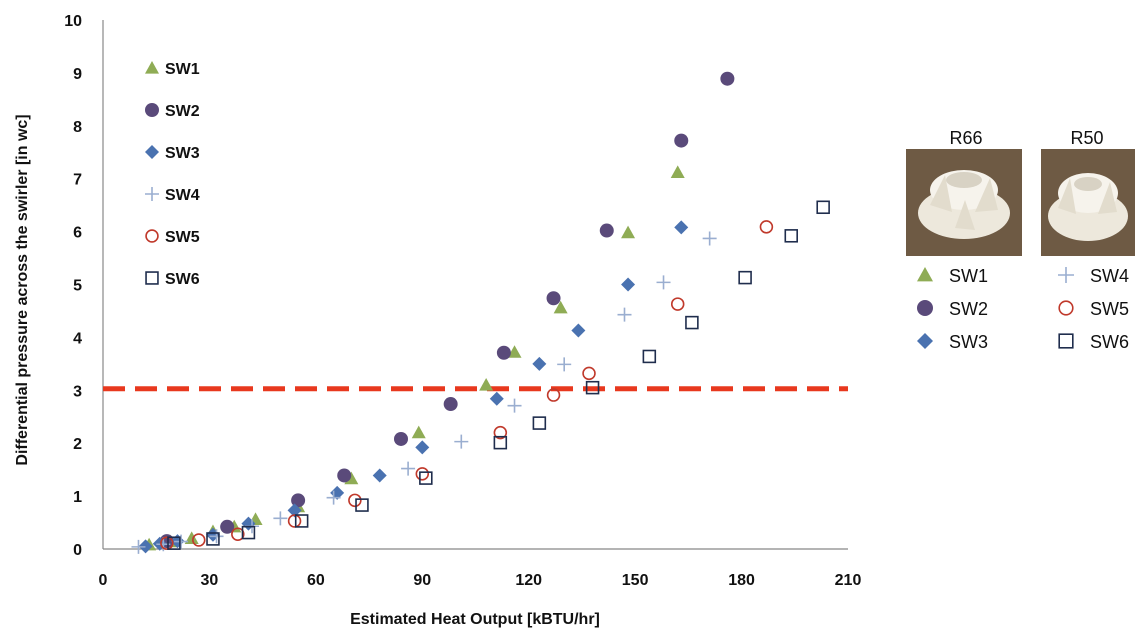 The height and width of the screenshot is (630, 1143). What do you see at coordinates (925, 308) in the screenshot?
I see `side-legend-marker-sw2` at bounding box center [925, 308].